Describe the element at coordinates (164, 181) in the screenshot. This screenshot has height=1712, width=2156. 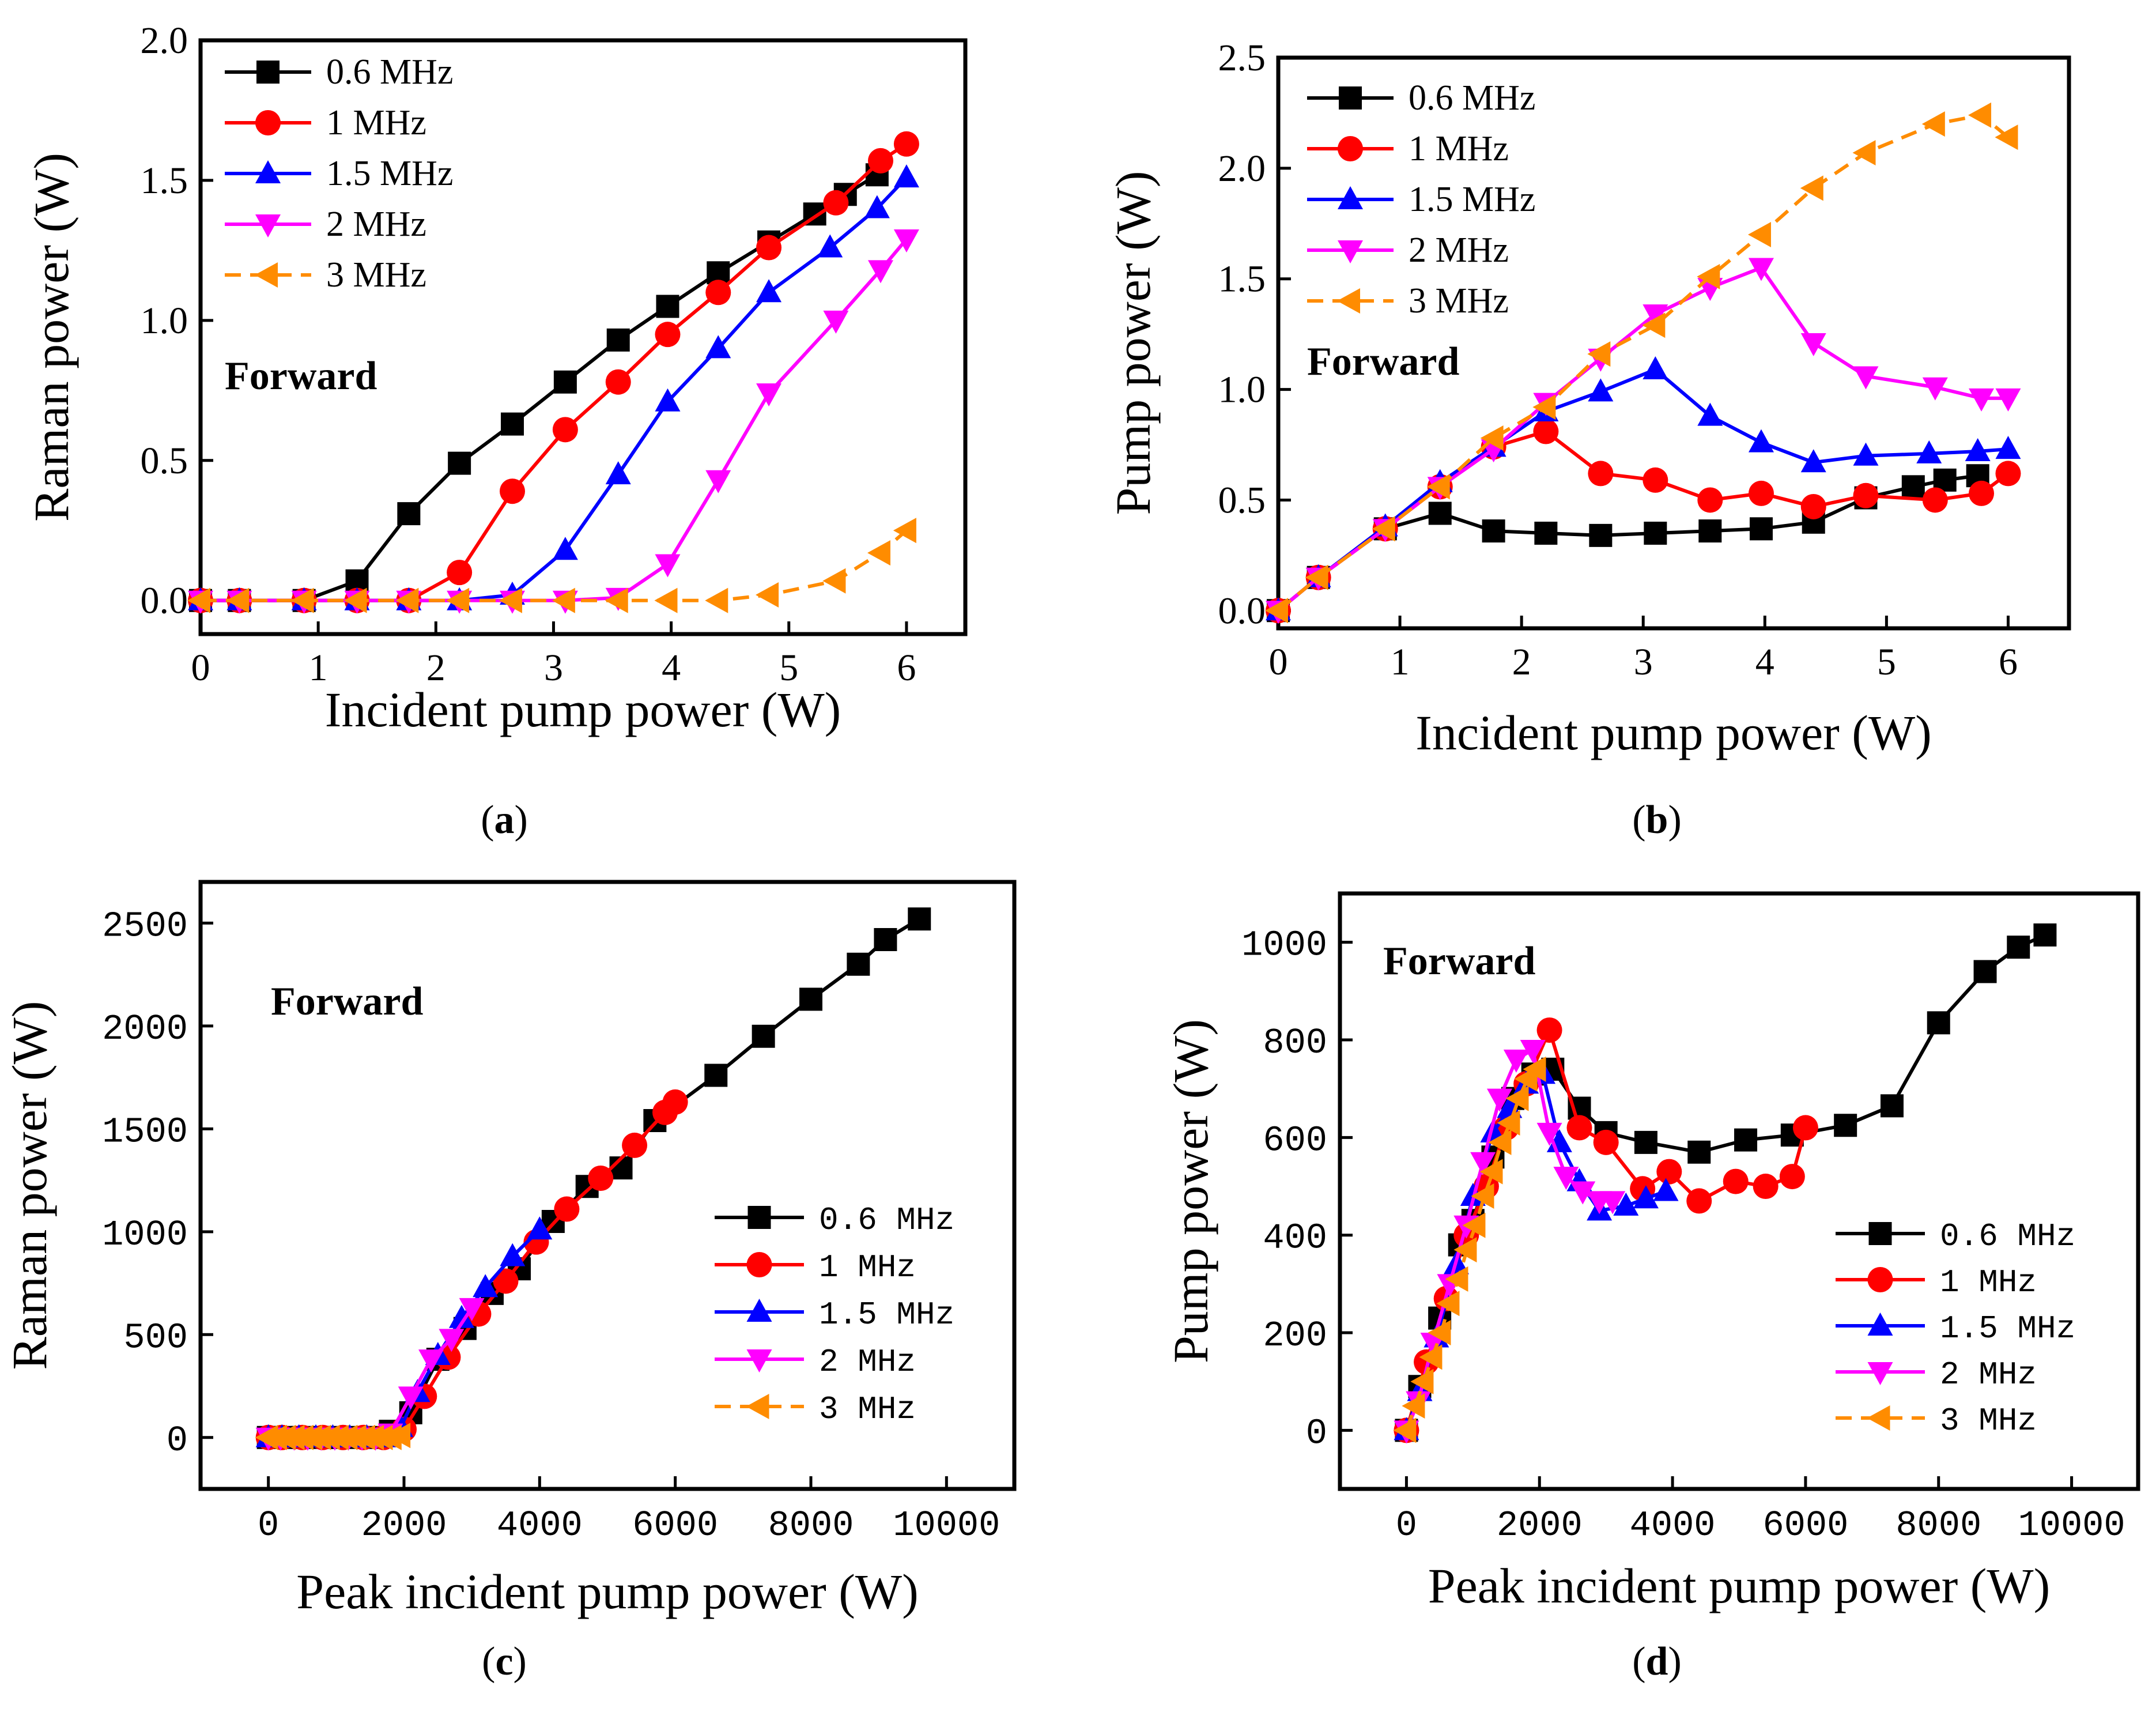
I see `y-tick-label: 1.5` at that location.